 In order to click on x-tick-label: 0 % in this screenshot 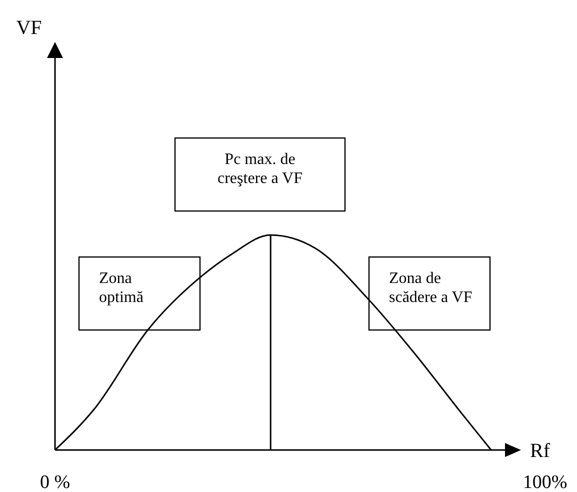, I will do `click(55, 482)`.